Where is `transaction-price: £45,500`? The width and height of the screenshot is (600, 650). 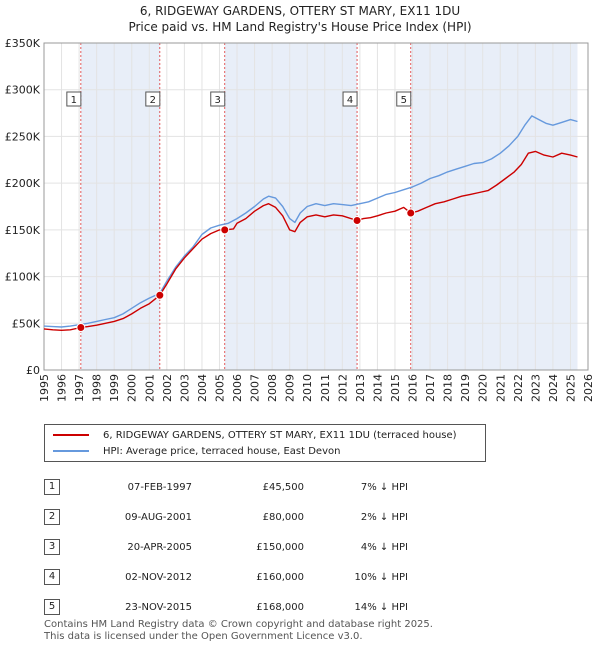
transaction-price: £45,500 is located at coordinates (283, 487).